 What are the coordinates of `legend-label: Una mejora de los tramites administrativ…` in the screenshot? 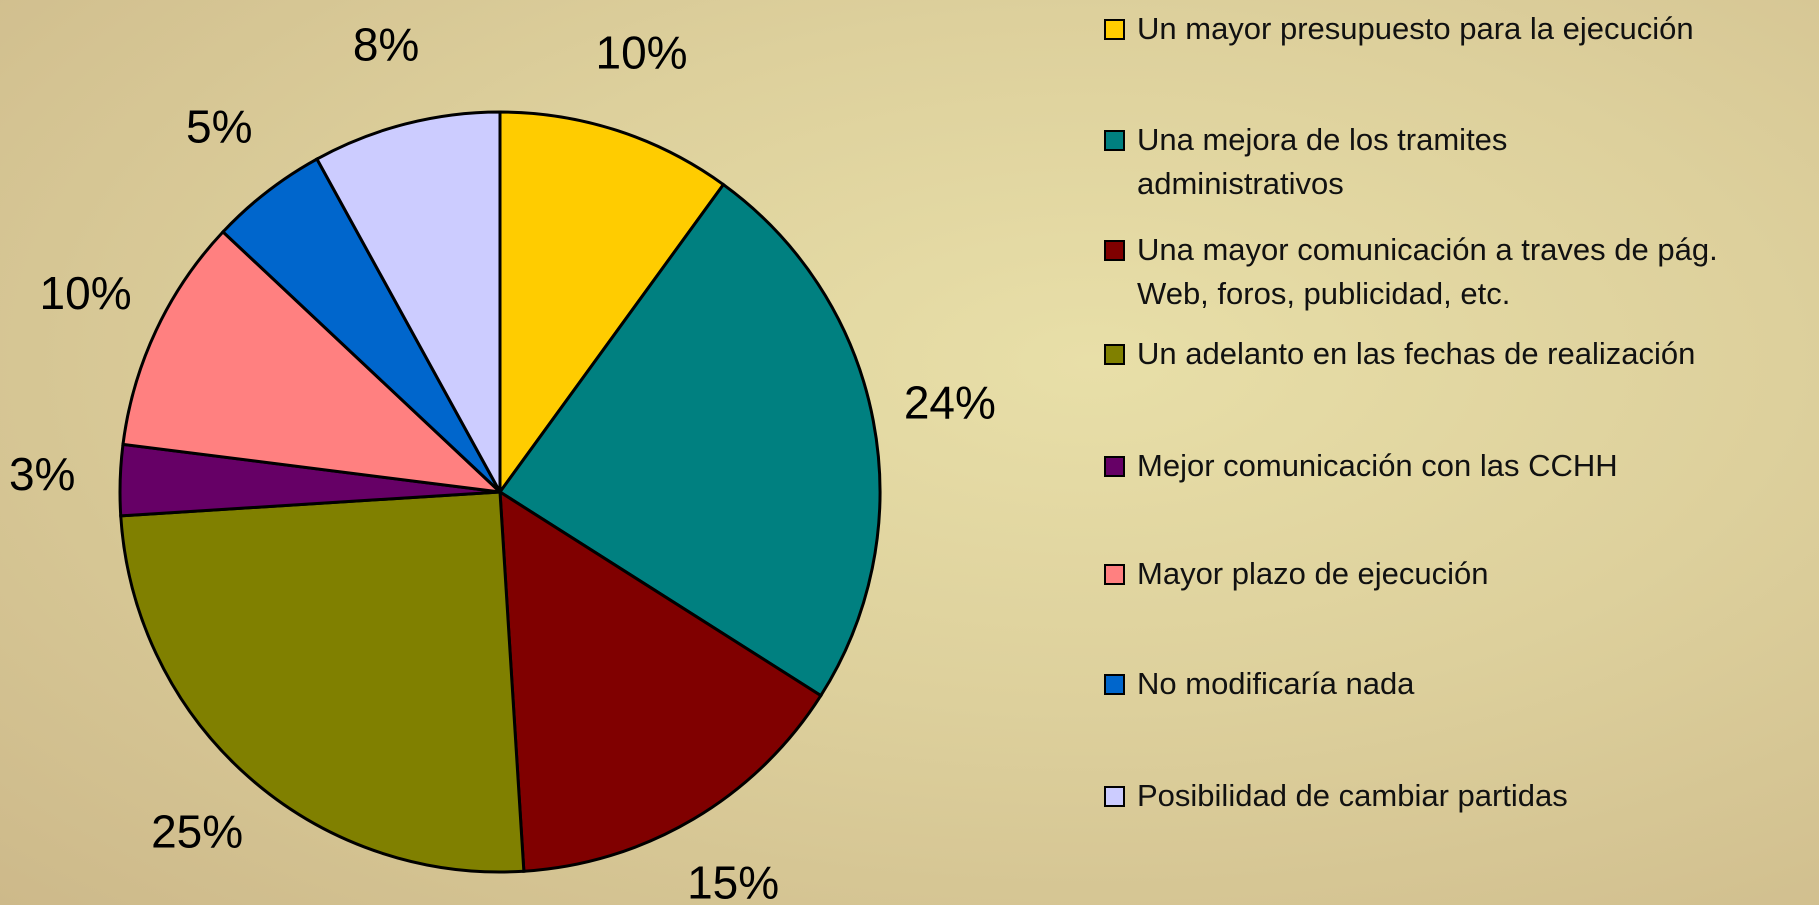 It's located at (1322, 161).